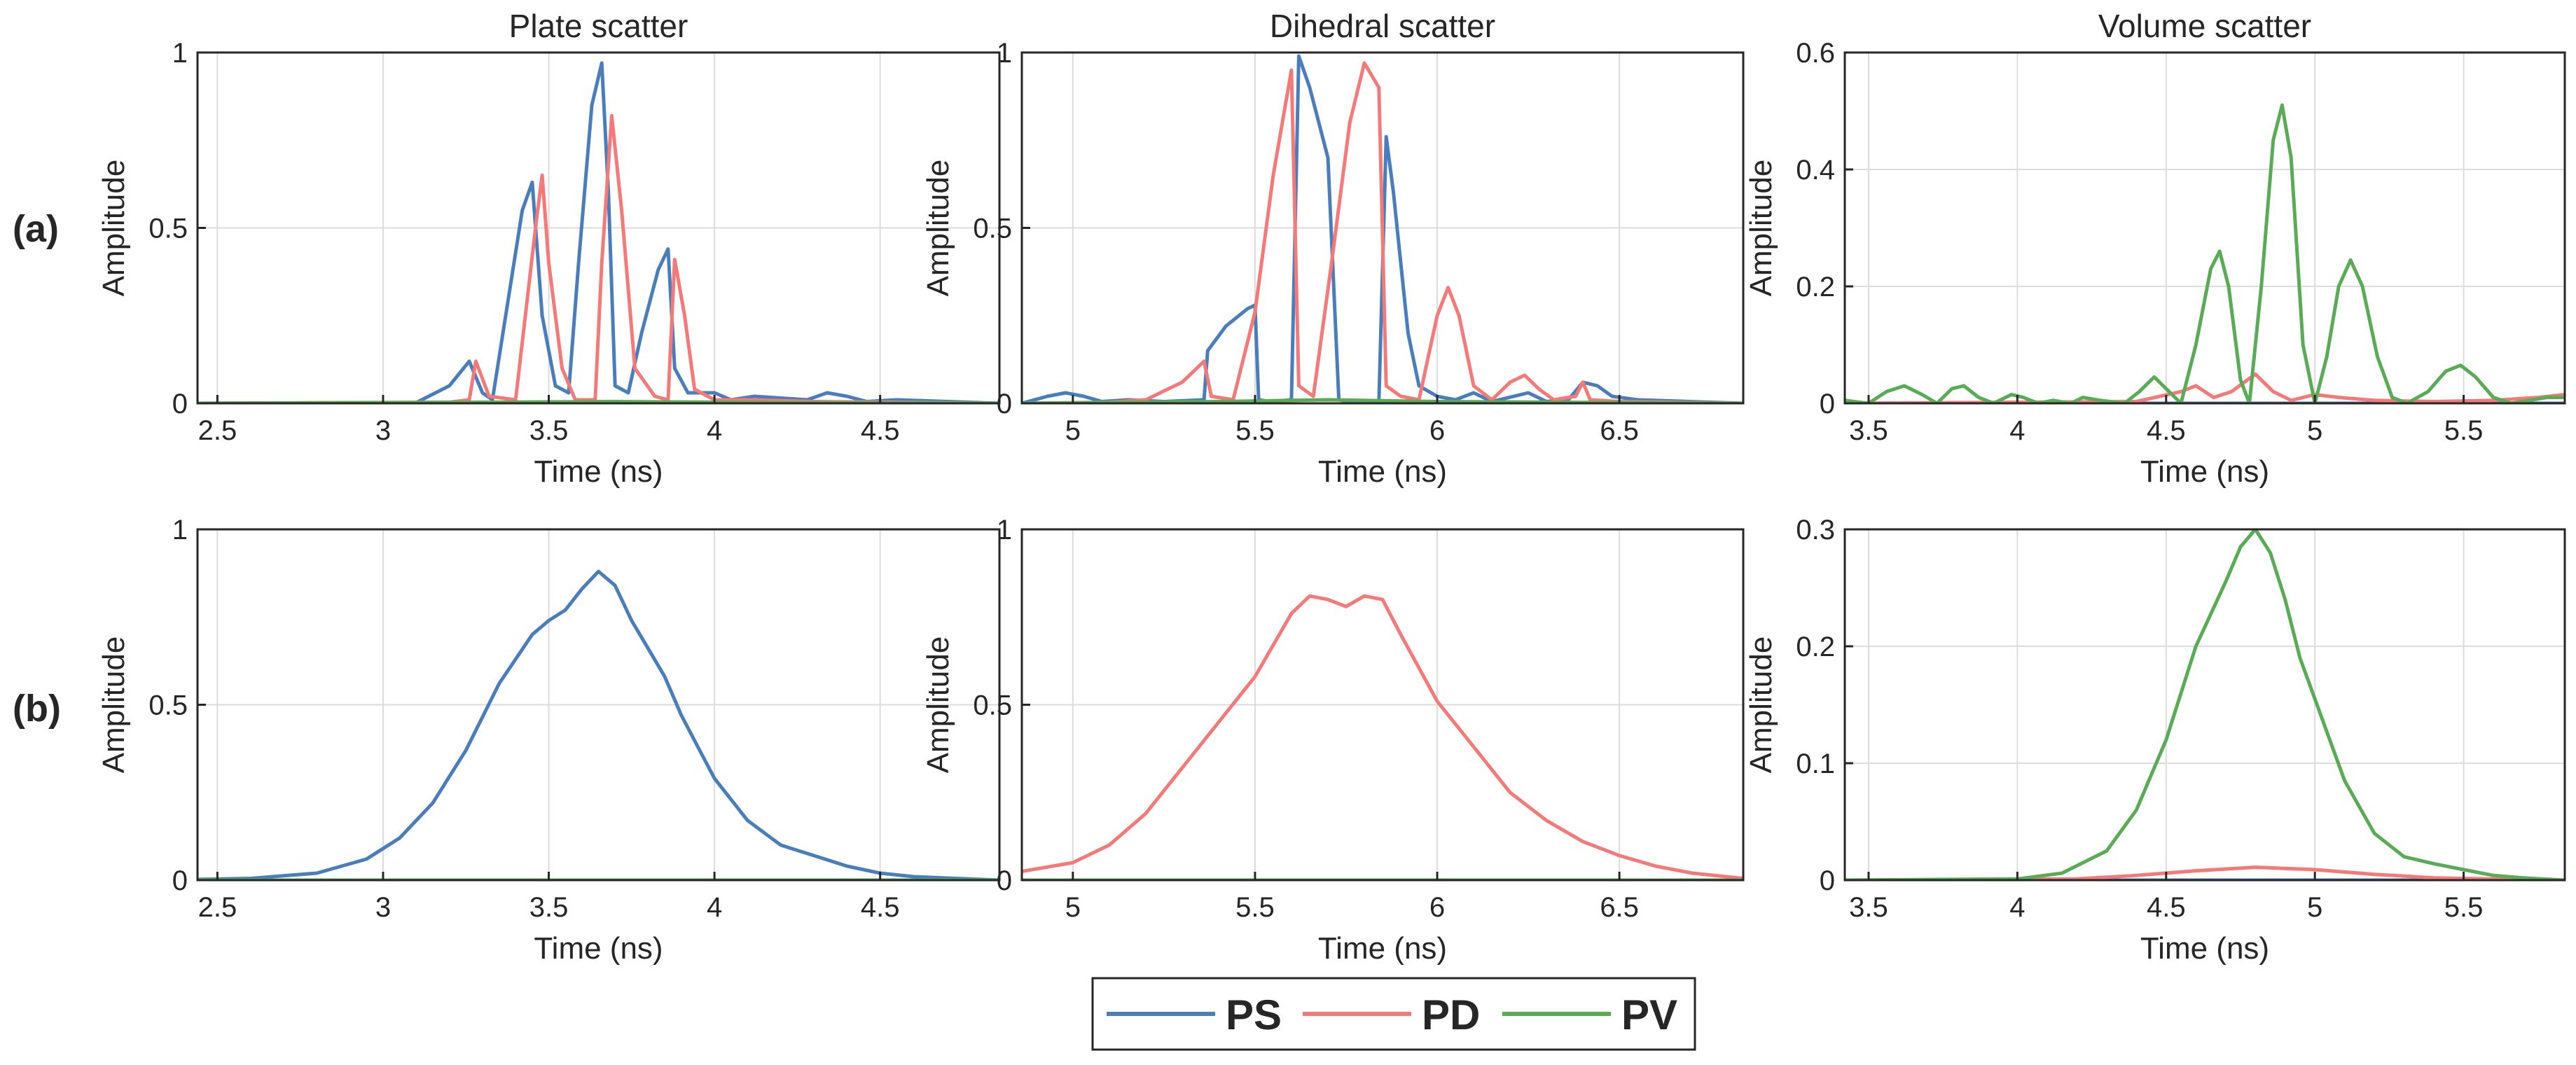 The width and height of the screenshot is (2576, 1065). Describe the element at coordinates (1816, 764) in the screenshot. I see `y-tick-label: 0.1` at that location.